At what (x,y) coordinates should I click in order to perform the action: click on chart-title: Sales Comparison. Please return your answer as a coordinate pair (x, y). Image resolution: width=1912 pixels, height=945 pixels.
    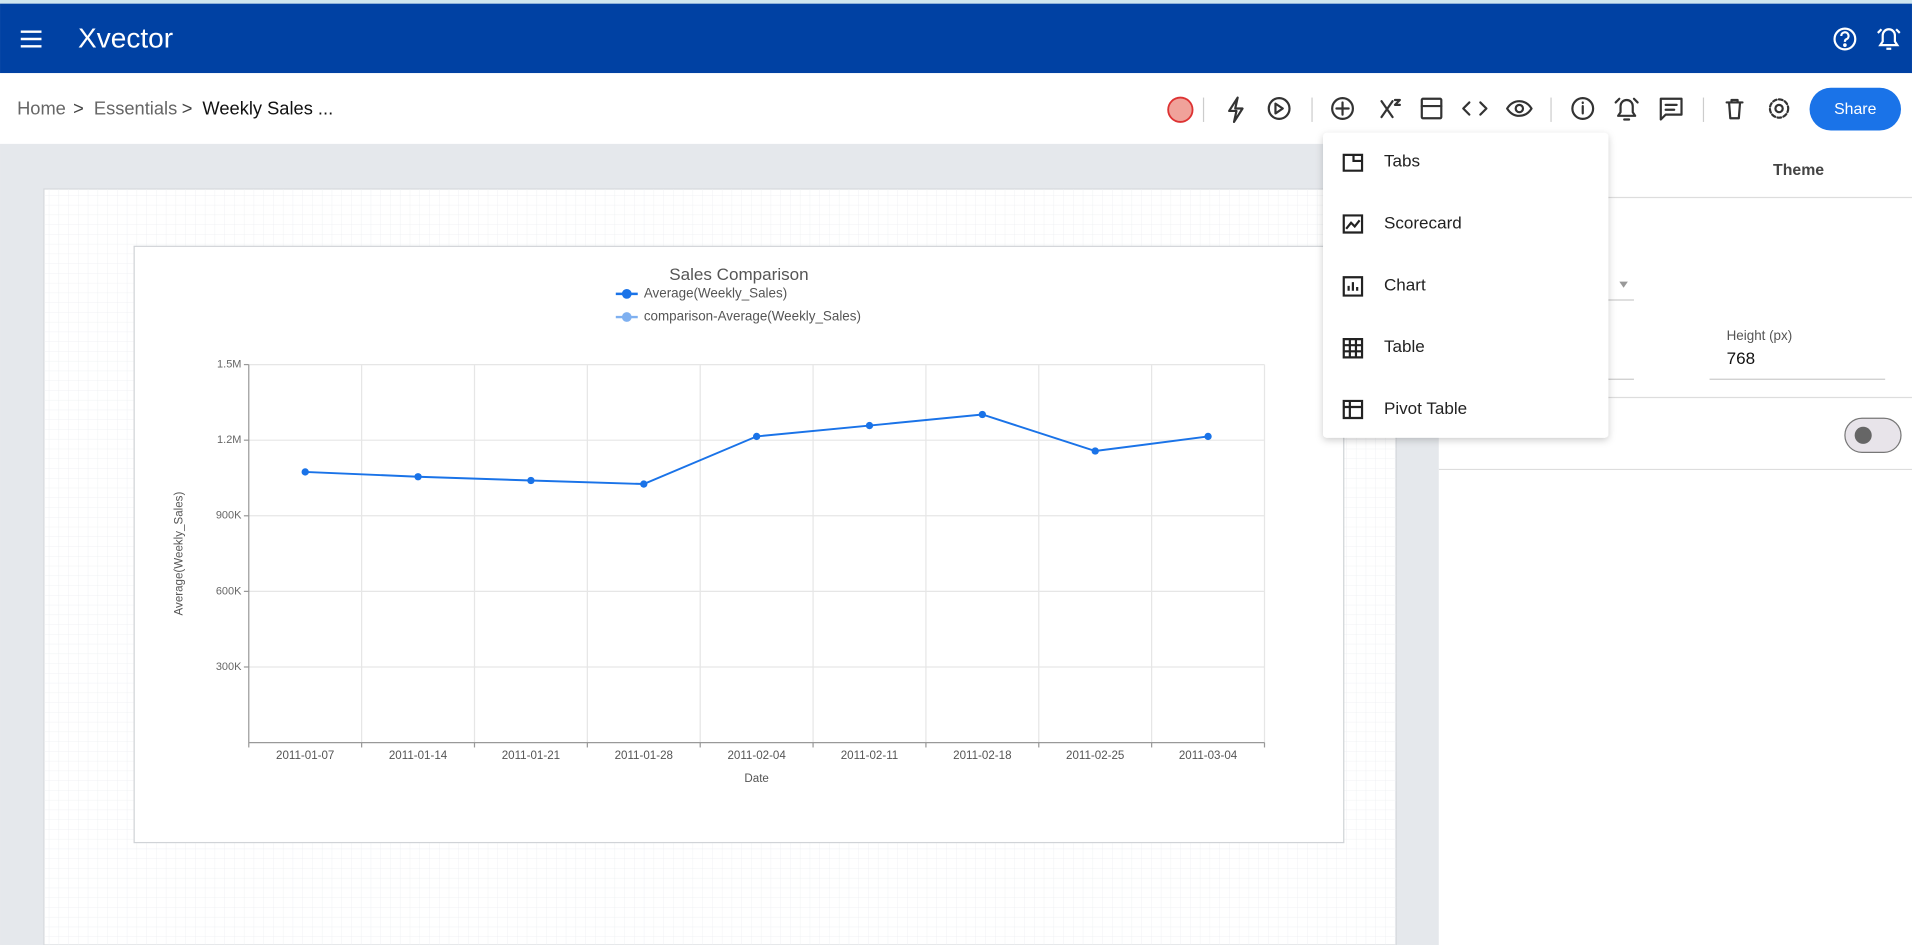
    Looking at the image, I should click on (738, 274).